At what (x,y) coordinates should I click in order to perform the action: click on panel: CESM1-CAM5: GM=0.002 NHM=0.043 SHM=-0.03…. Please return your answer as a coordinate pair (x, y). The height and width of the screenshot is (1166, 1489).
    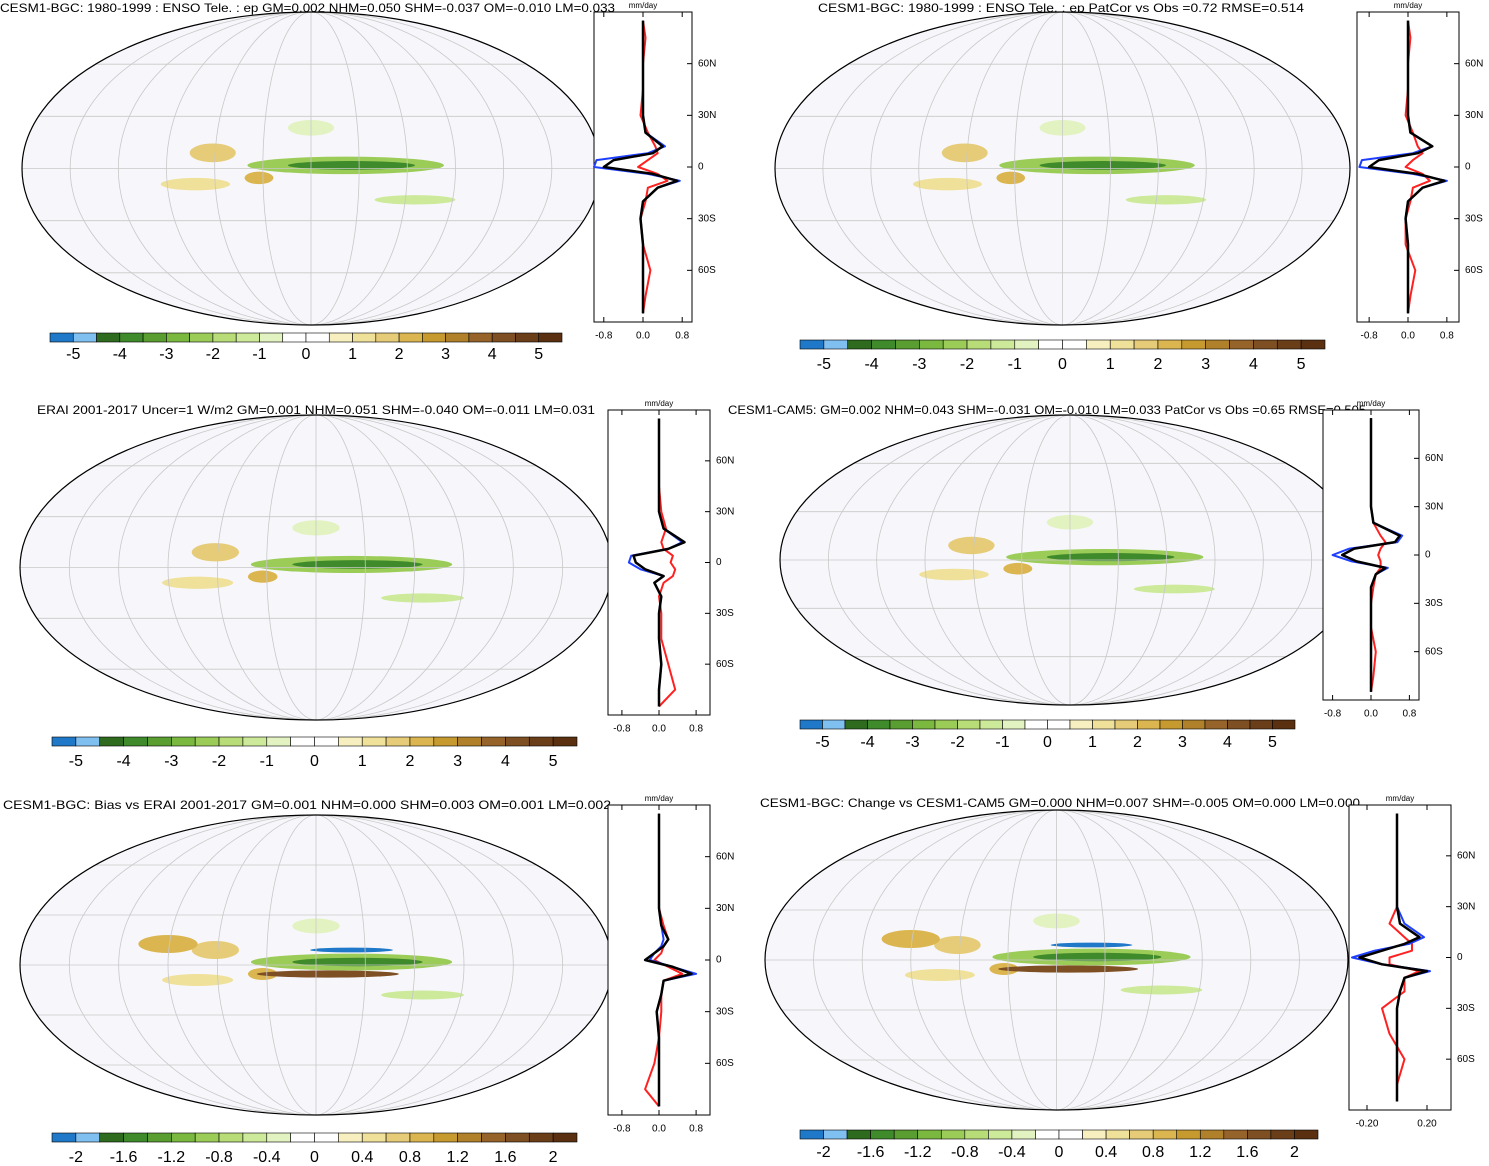
    Looking at the image, I should click on (1085, 575).